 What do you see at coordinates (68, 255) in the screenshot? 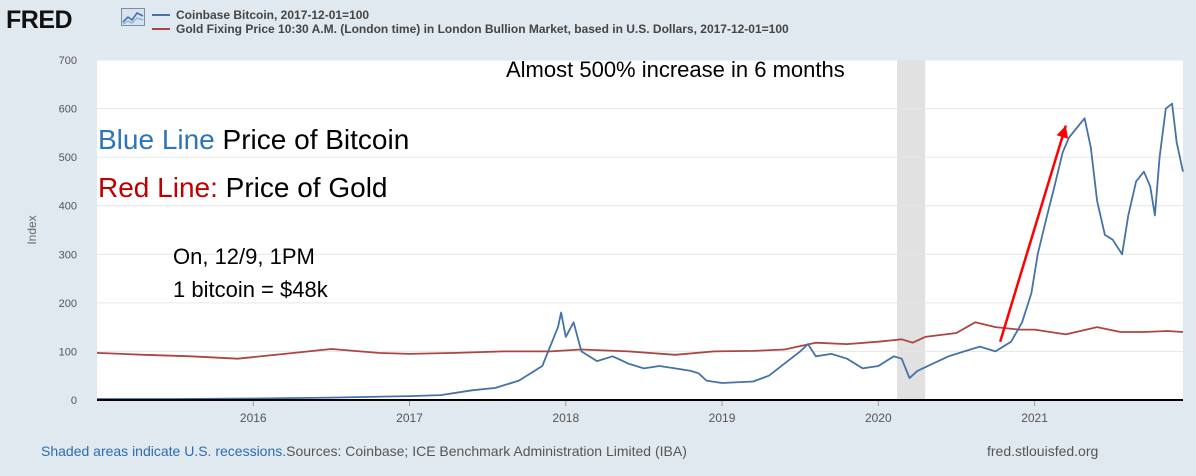
I see `y-tick-label: 300` at bounding box center [68, 255].